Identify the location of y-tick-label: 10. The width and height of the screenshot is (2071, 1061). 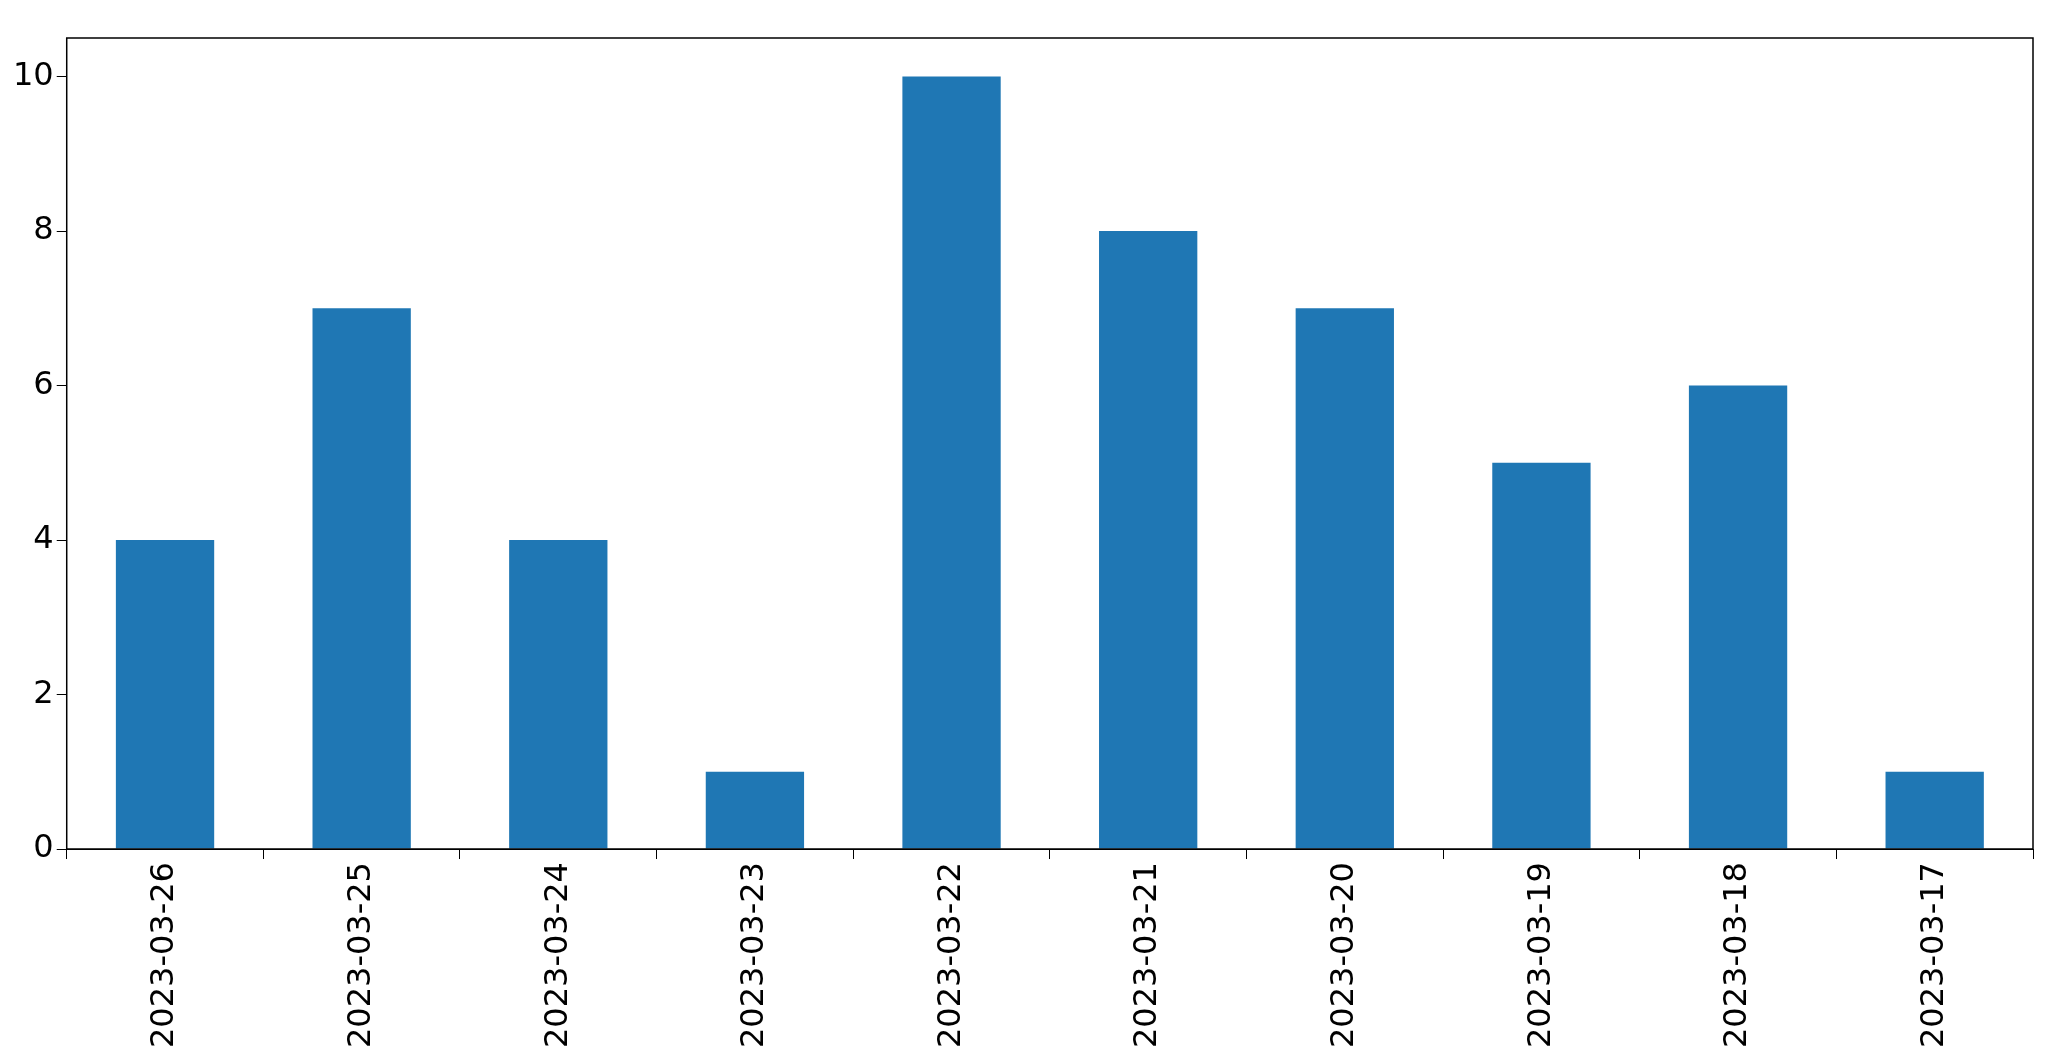
(33, 73).